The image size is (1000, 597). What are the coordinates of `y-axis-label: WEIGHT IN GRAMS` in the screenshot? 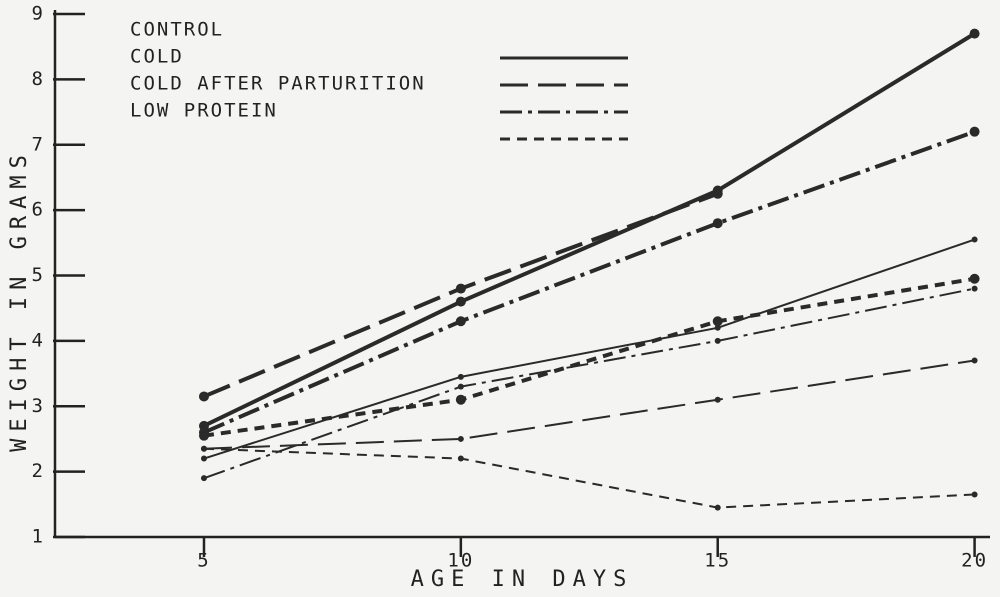 It's located at (19, 300).